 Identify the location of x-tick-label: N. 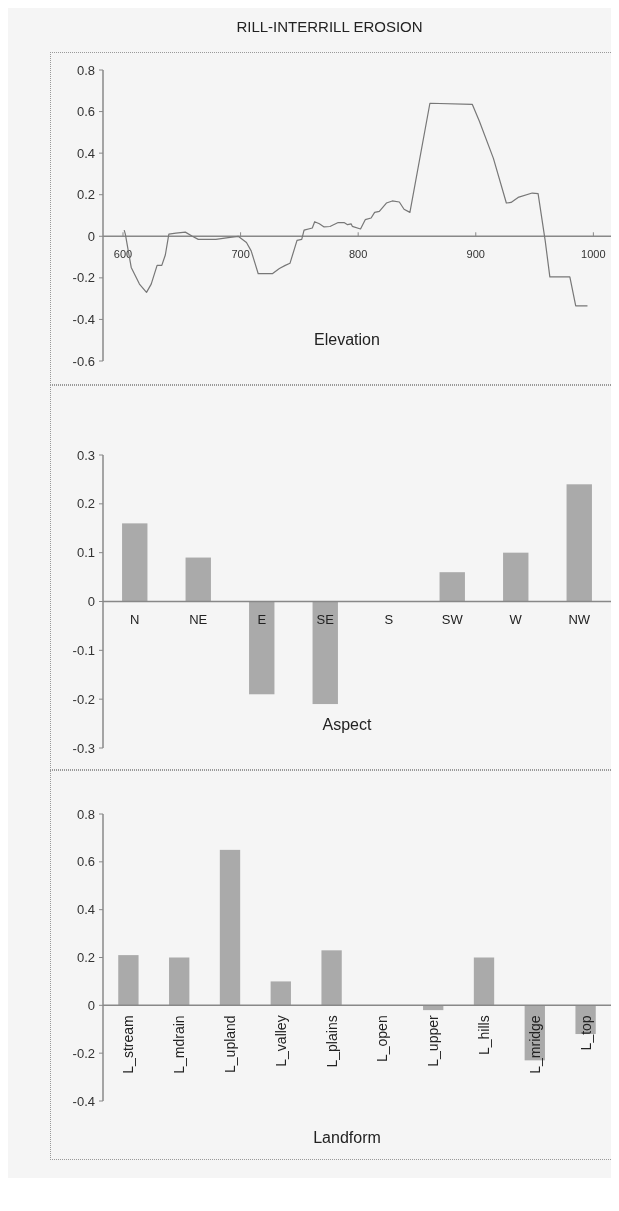
(135, 619).